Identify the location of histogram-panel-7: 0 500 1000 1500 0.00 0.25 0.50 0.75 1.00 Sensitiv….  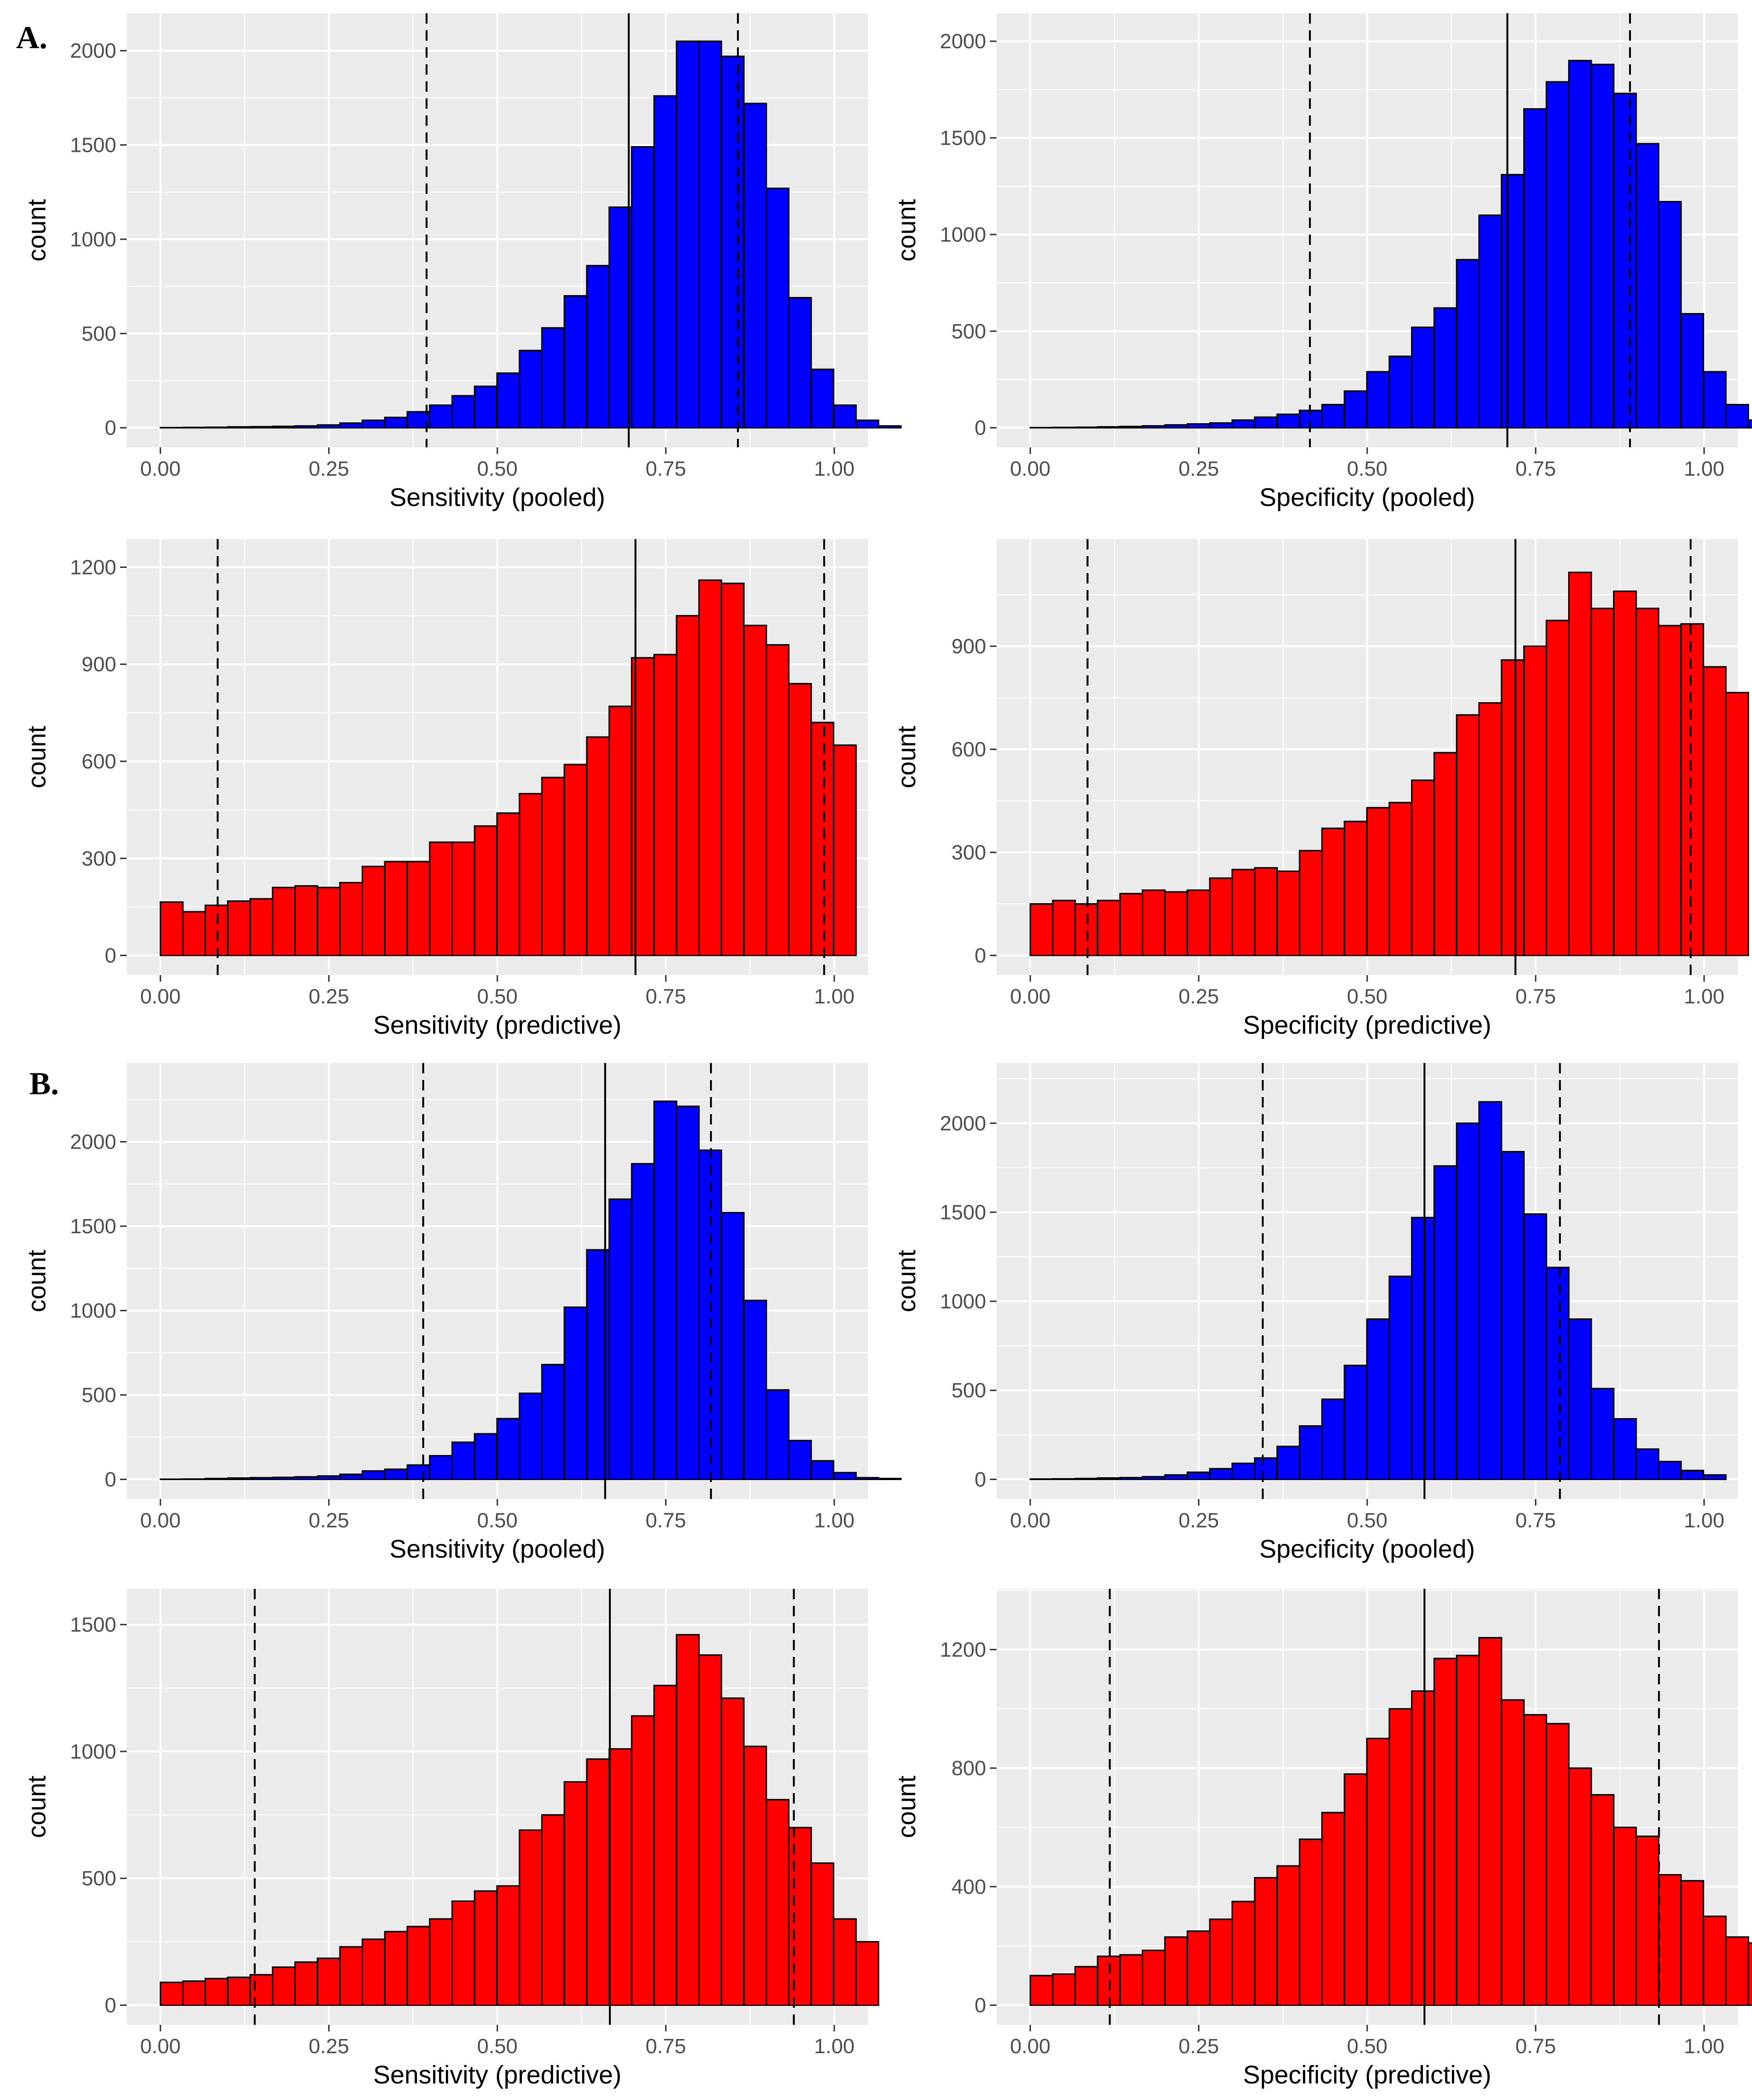
(451, 1839).